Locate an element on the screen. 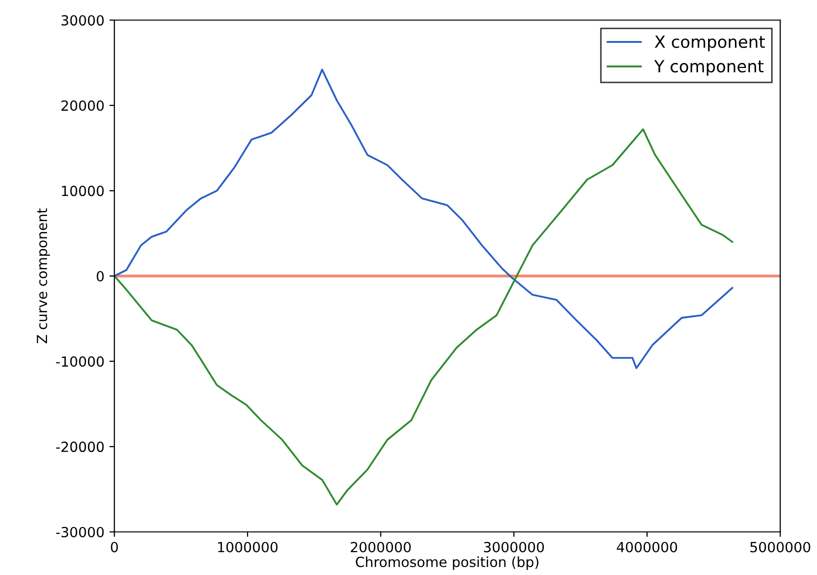 The height and width of the screenshot is (575, 817). y-tick-label: 10000 is located at coordinates (83, 191).